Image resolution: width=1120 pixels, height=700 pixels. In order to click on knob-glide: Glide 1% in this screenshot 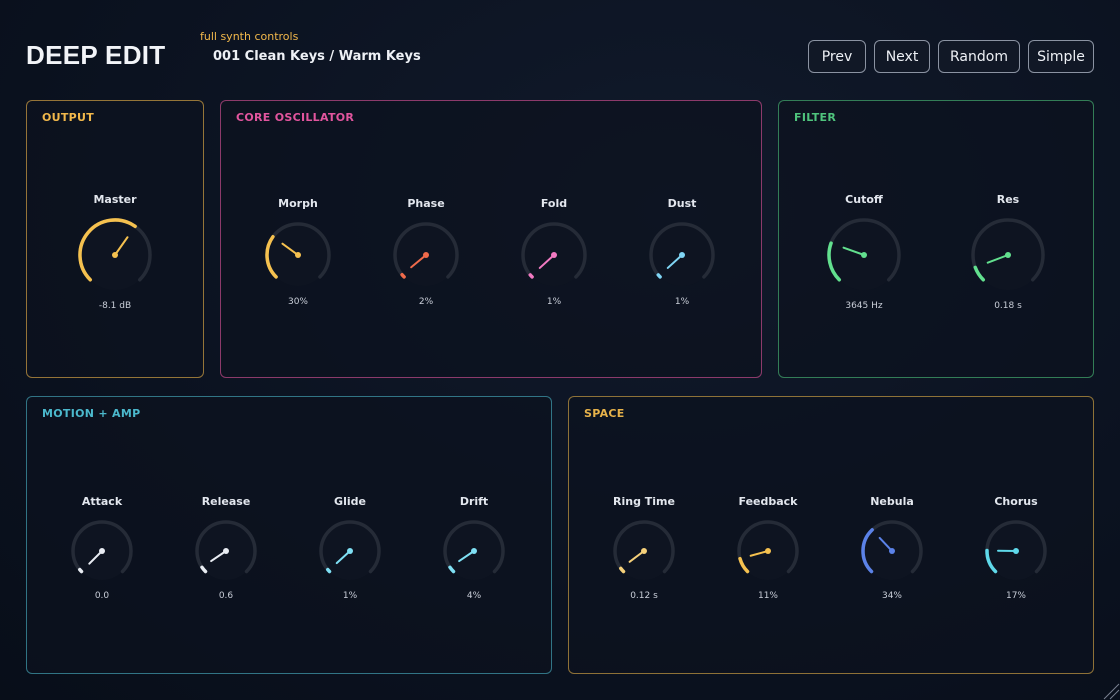, I will do `click(350, 548)`.